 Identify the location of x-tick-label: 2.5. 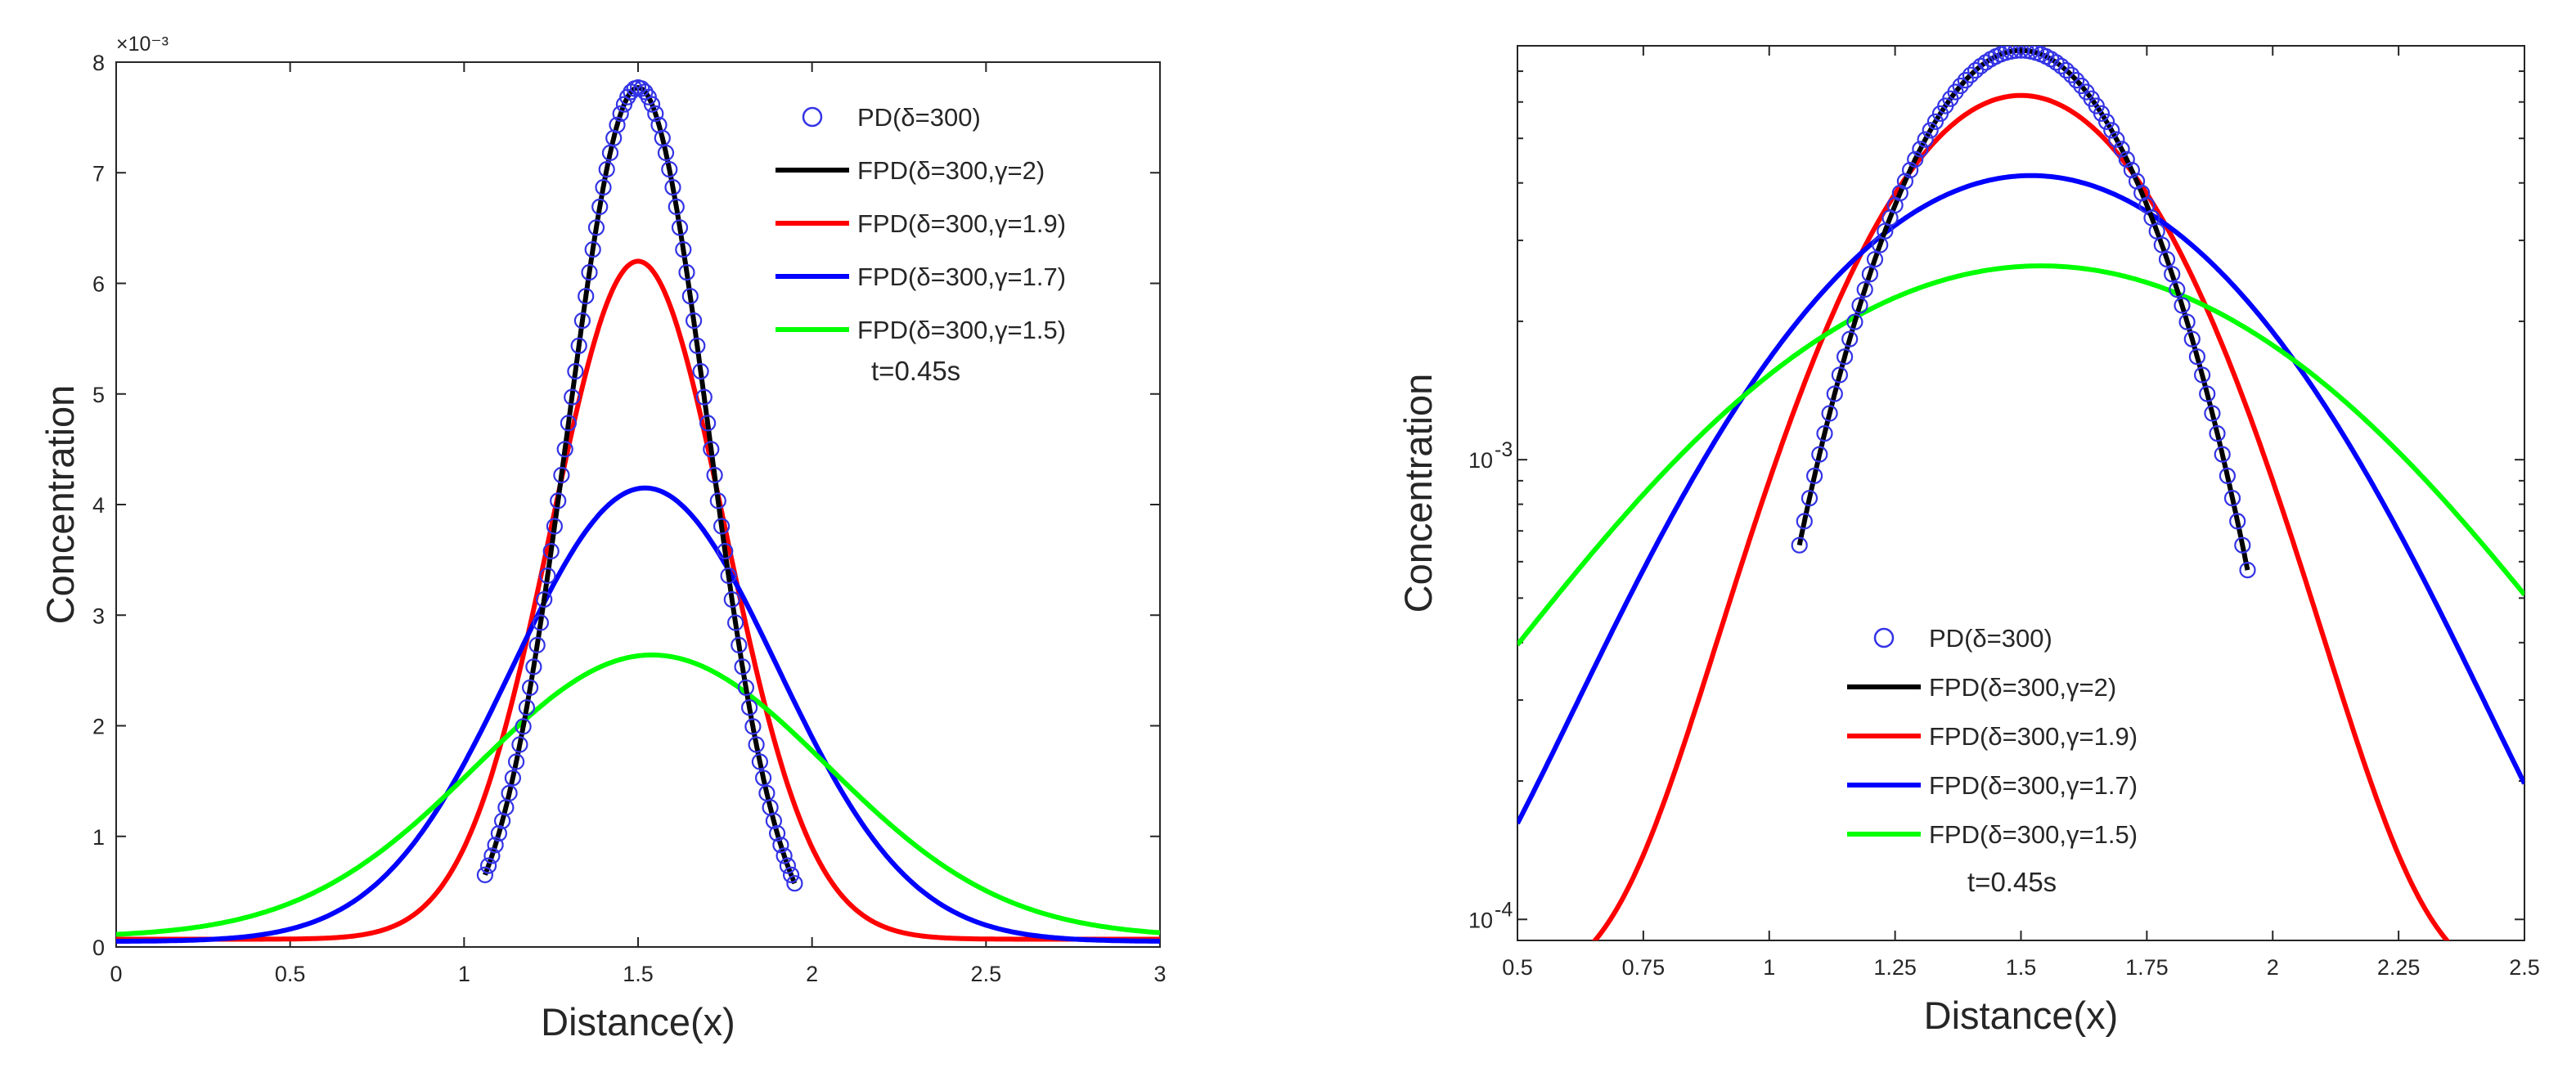
(986, 974).